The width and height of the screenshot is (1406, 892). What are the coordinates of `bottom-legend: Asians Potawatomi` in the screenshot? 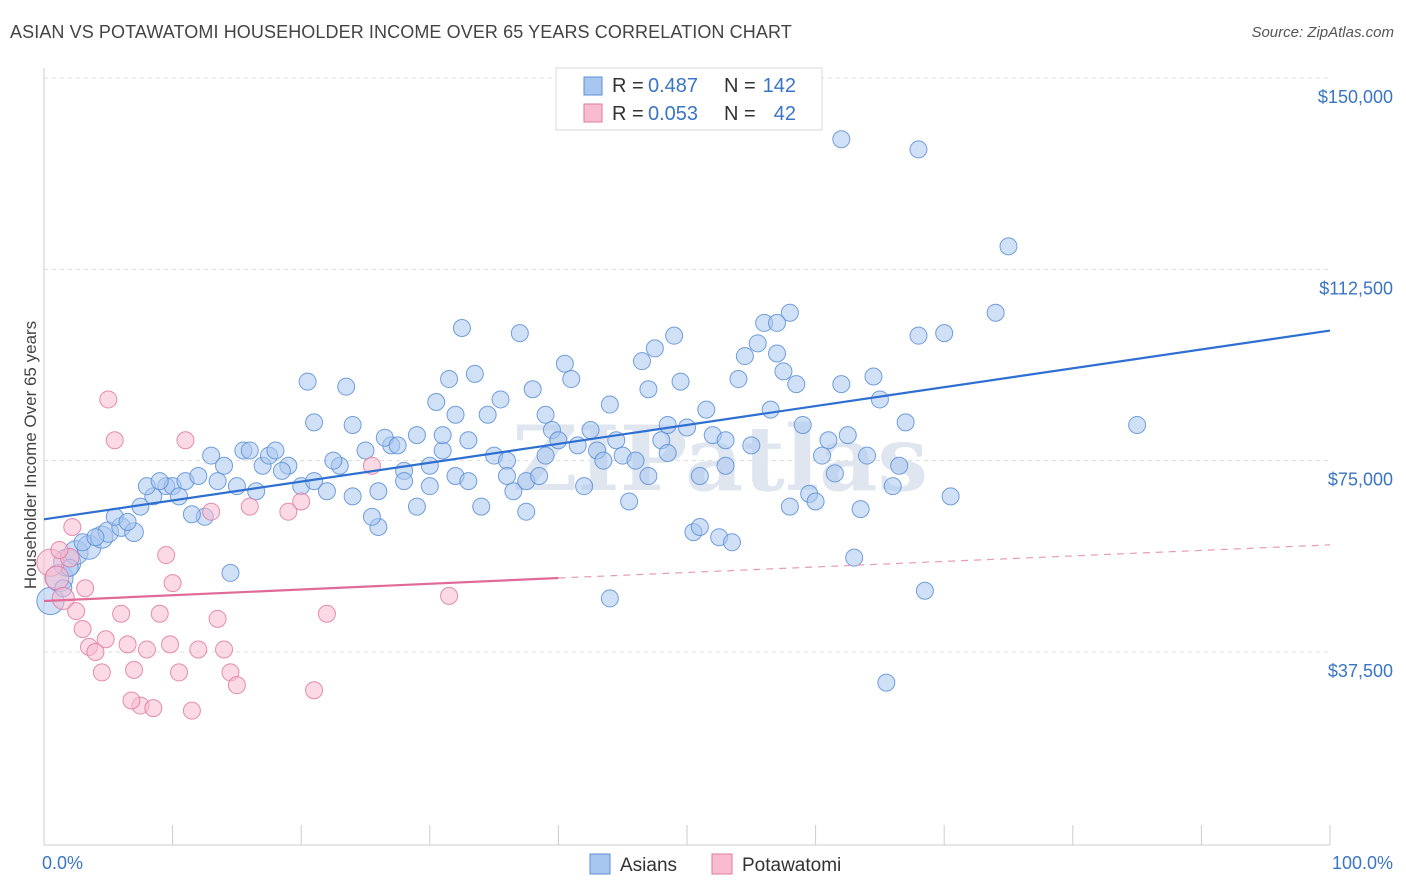 It's located at (715, 864).